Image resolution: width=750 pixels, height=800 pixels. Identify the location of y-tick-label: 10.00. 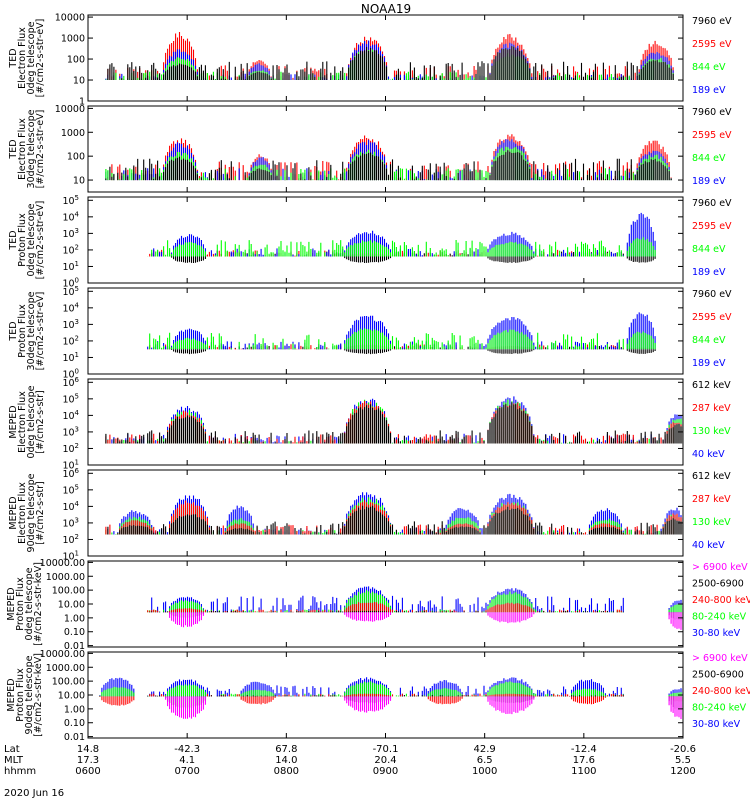
(71, 605).